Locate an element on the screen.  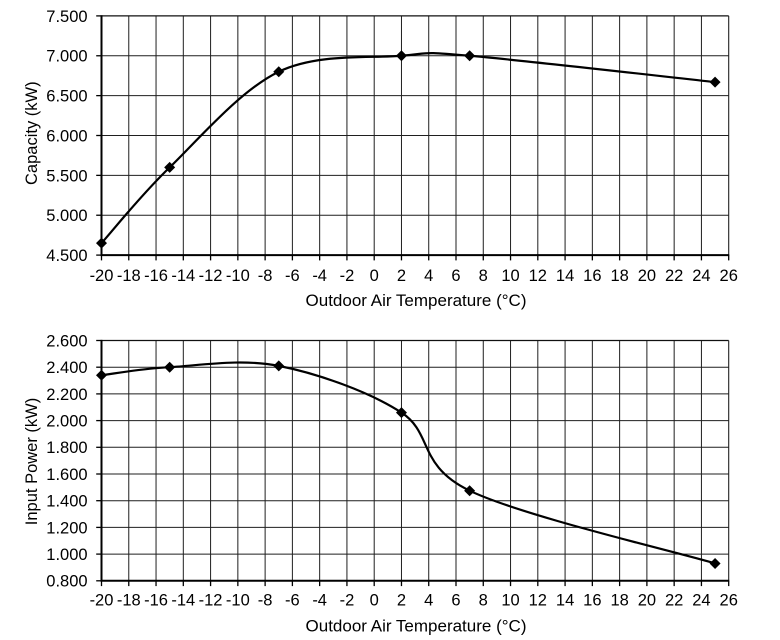
svg-text: 2.200 is located at coordinates (66, 395).